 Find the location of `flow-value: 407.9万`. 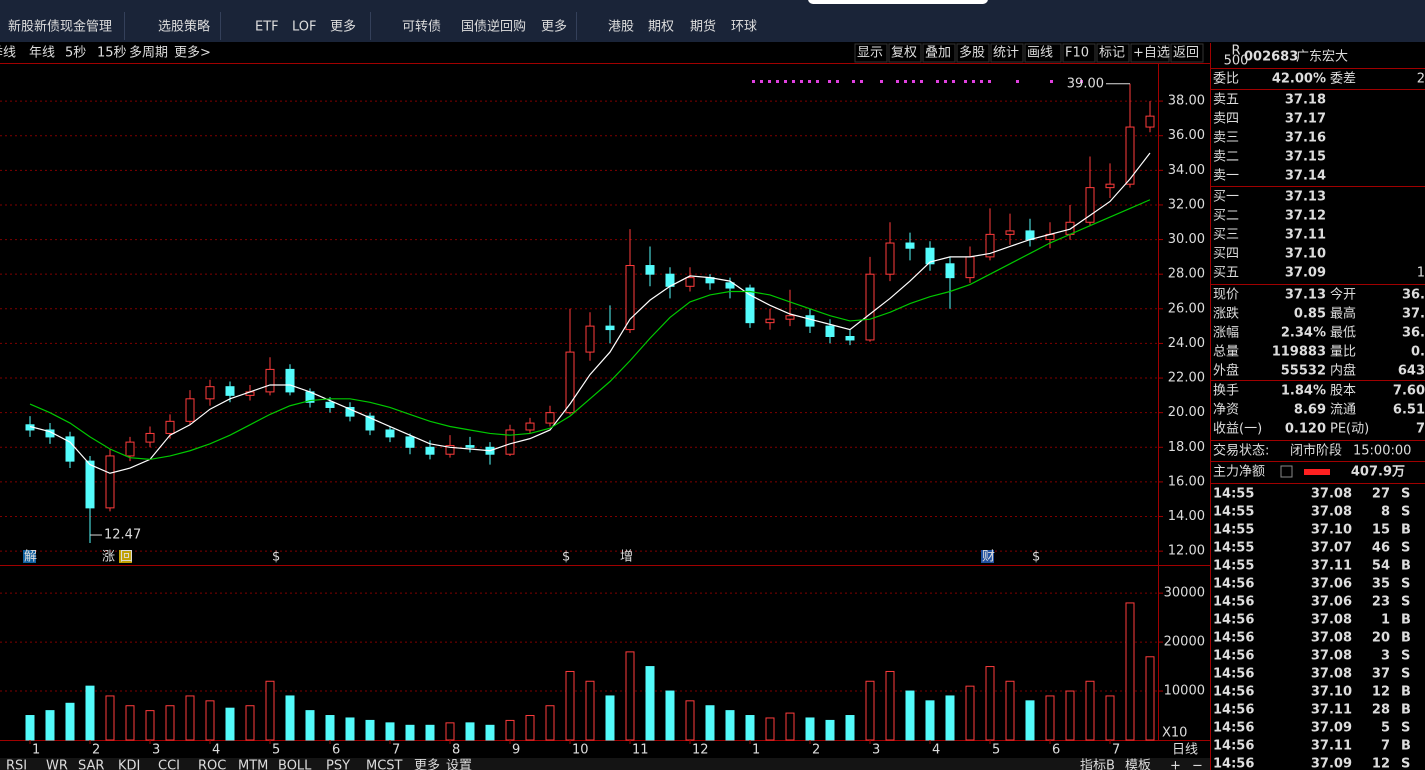

flow-value: 407.9万 is located at coordinates (1378, 472).